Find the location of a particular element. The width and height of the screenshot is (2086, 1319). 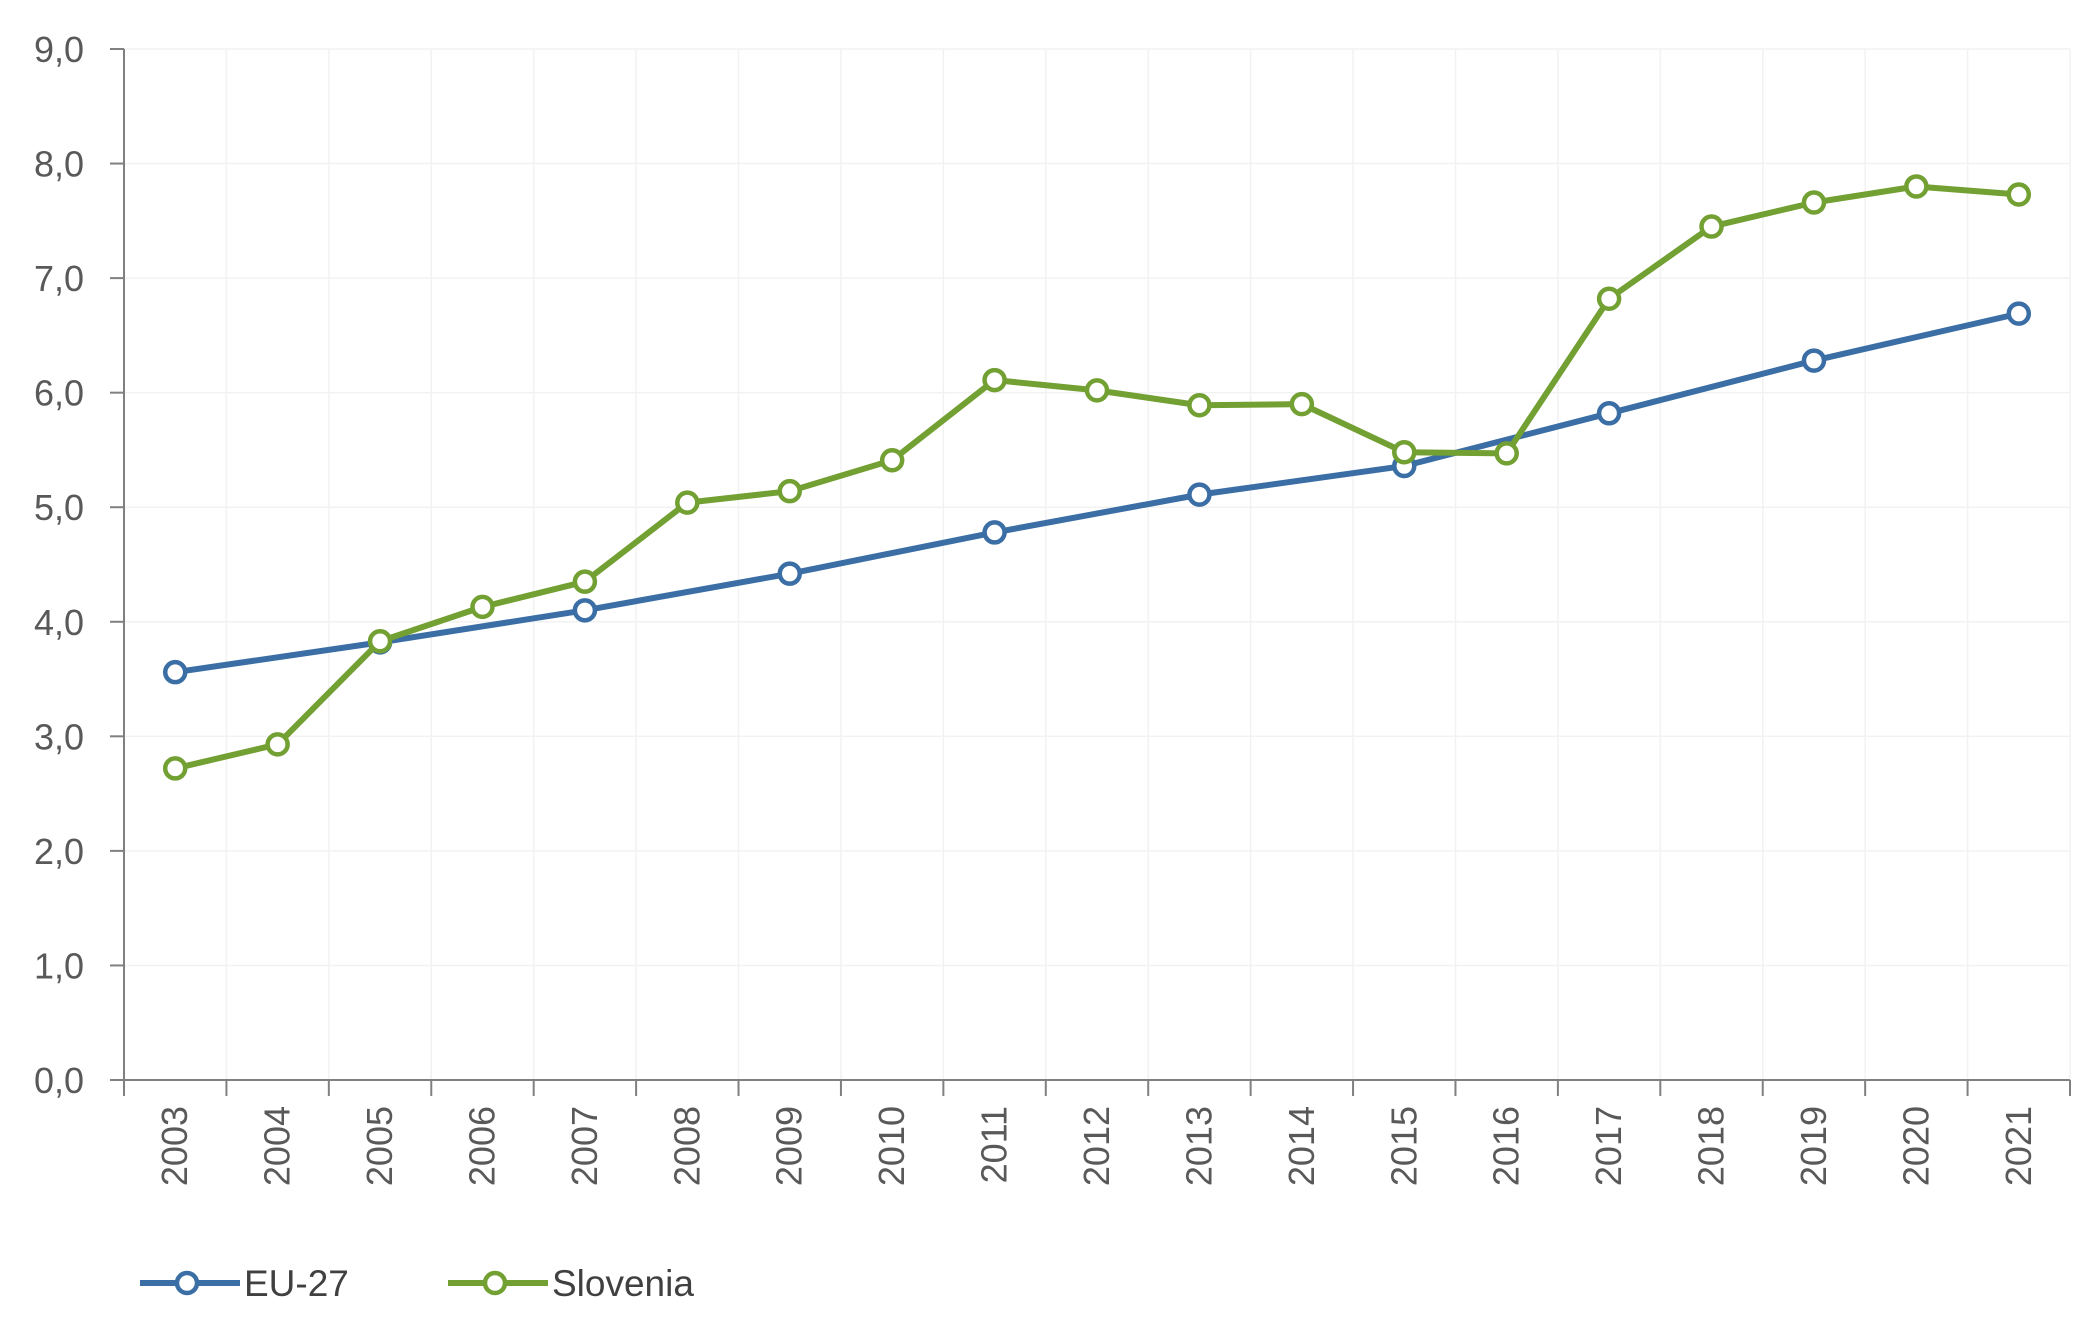

legend: EU-27 Slovenia is located at coordinates (417, 1283).